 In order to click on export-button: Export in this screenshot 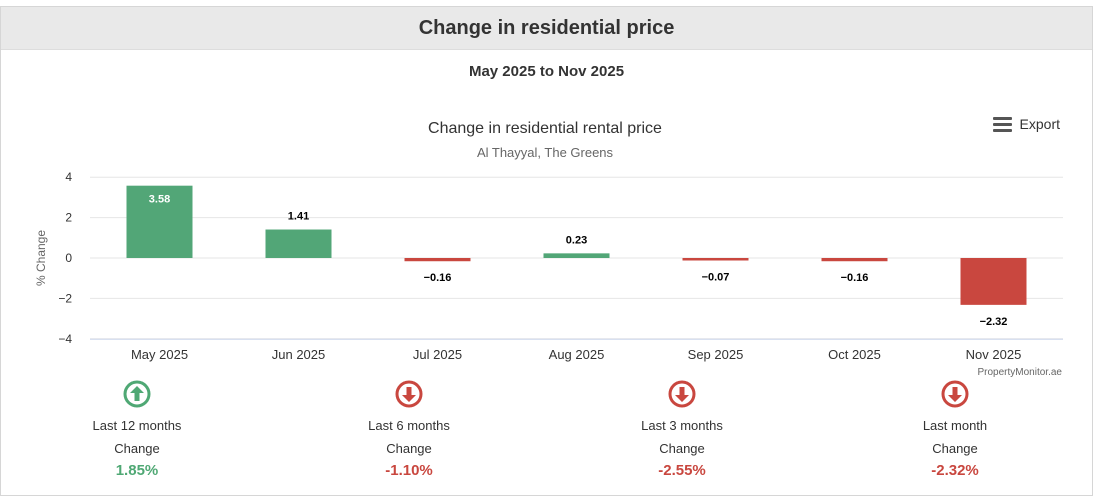, I will do `click(1026, 124)`.